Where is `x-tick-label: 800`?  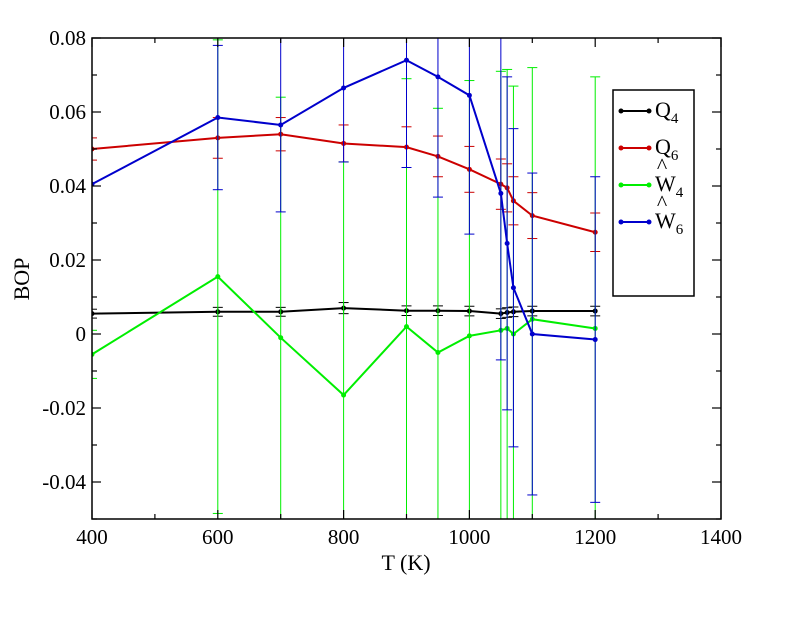 x-tick-label: 800 is located at coordinates (344, 537).